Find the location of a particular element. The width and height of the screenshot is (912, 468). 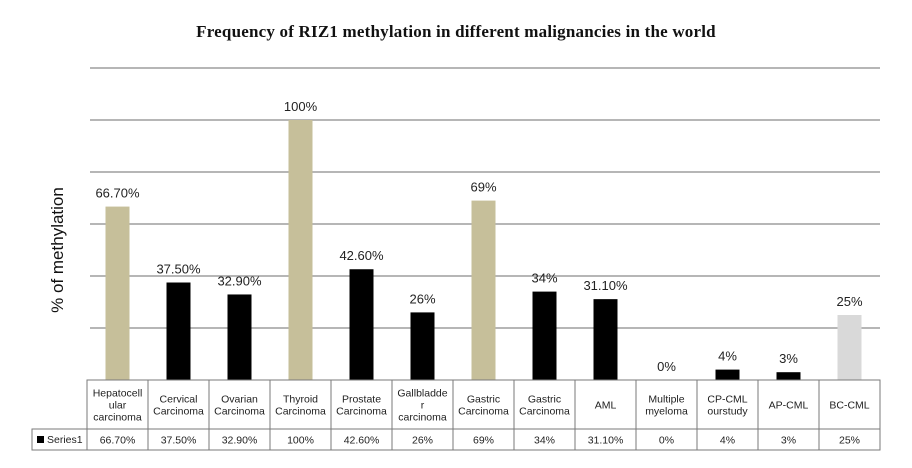

table-cell: 42.60% is located at coordinates (362, 441).